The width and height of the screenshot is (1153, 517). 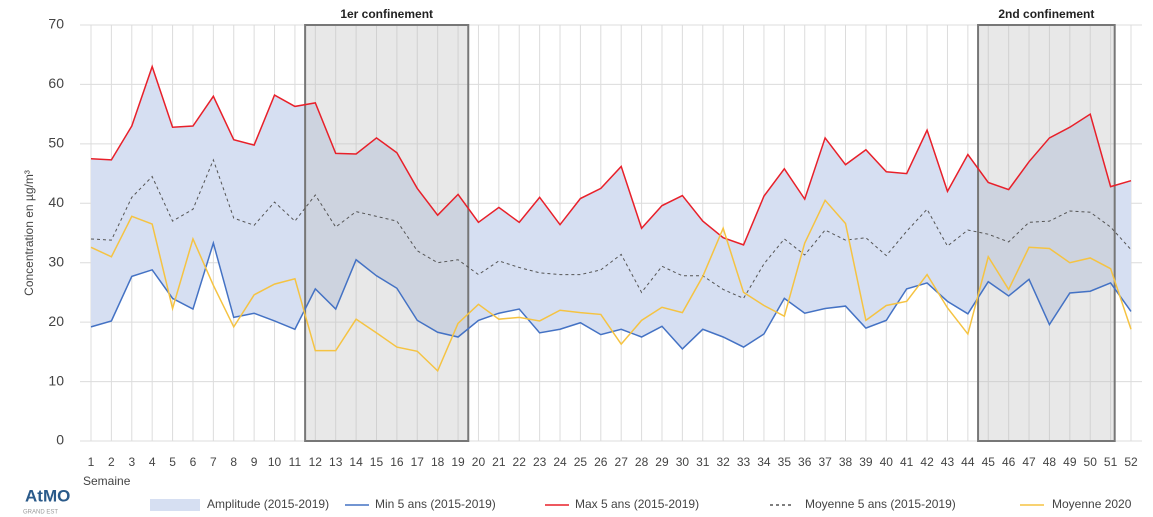 I want to click on x-tick-label: 49, so click(x=1070, y=462).